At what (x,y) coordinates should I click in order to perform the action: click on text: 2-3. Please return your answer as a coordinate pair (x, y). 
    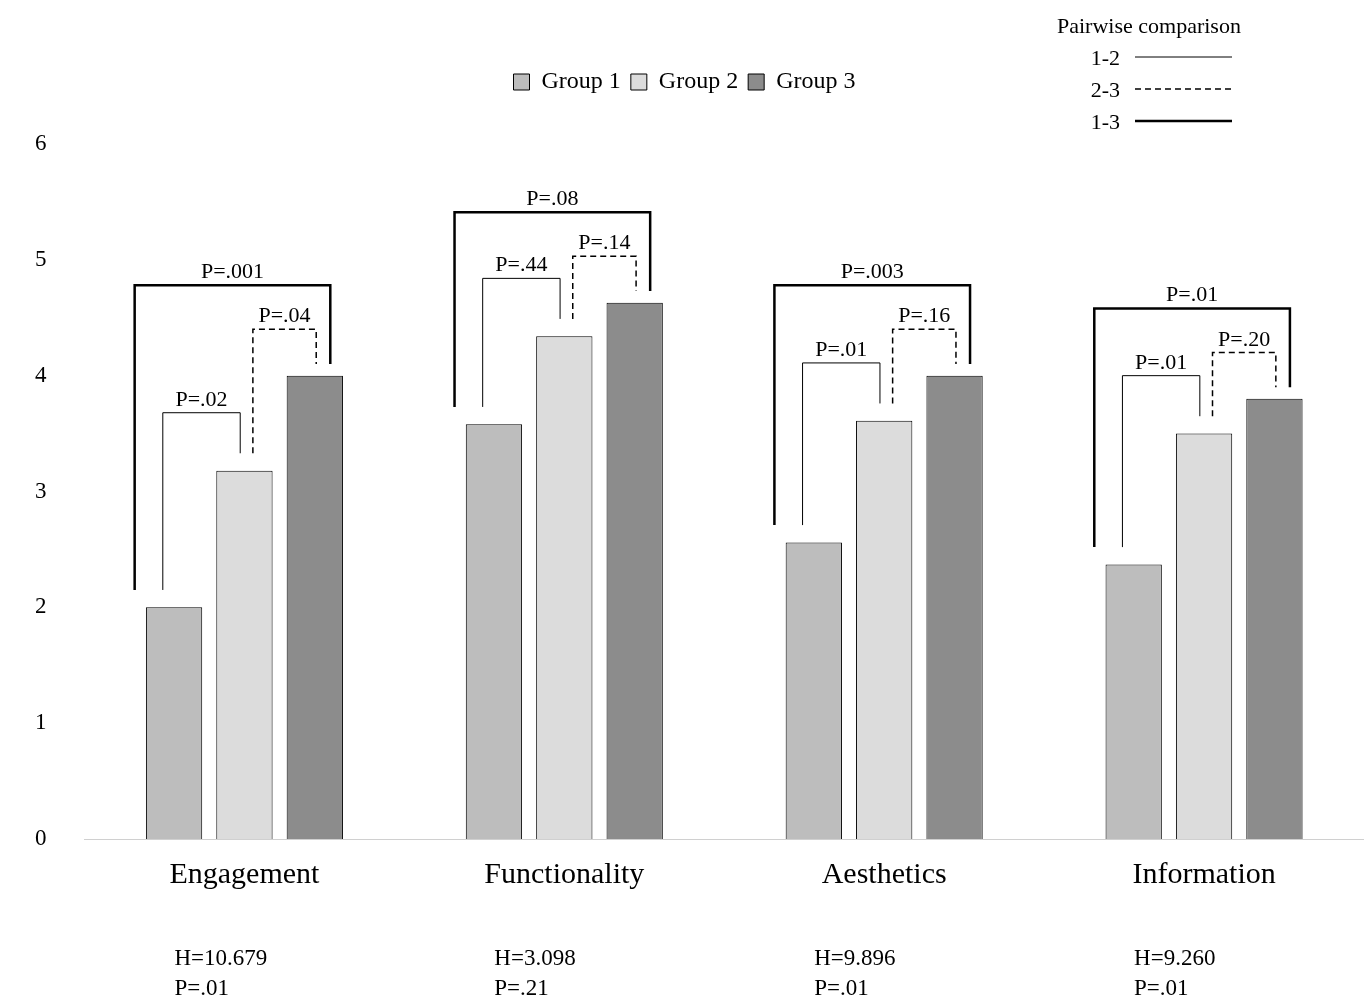
    Looking at the image, I should click on (1105, 89).